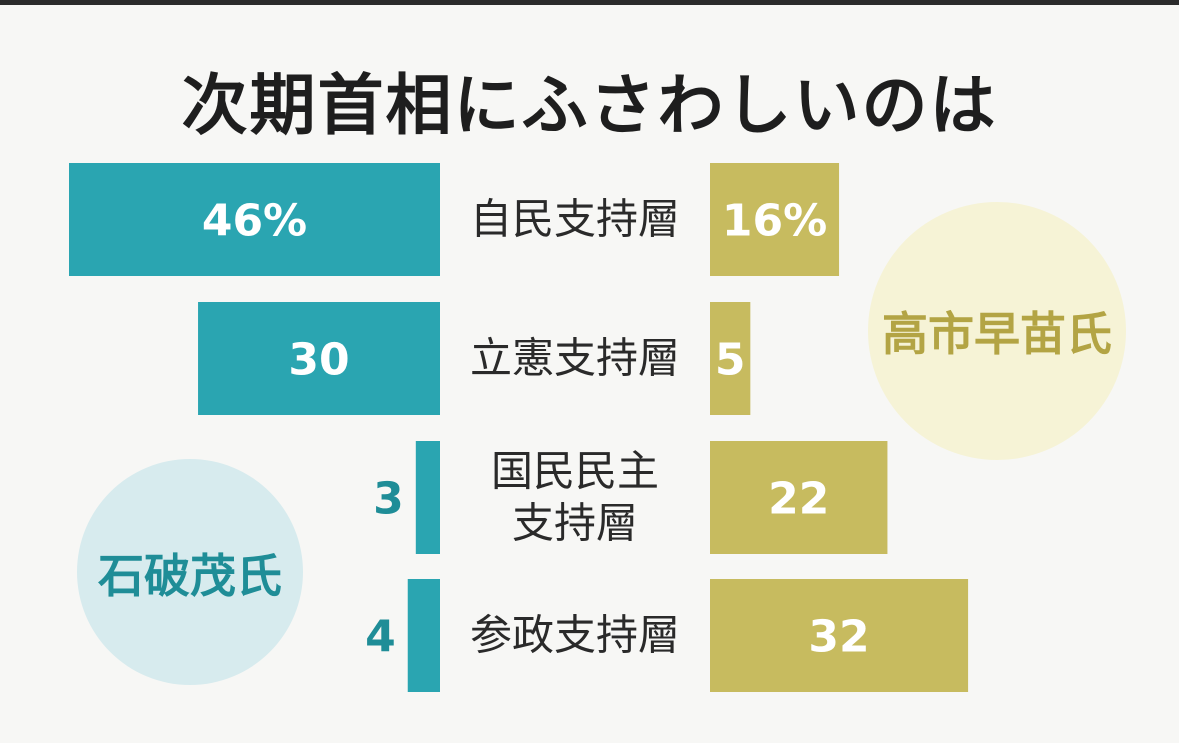 The image size is (1179, 743). I want to click on ishiba-bubble, so click(190, 572).